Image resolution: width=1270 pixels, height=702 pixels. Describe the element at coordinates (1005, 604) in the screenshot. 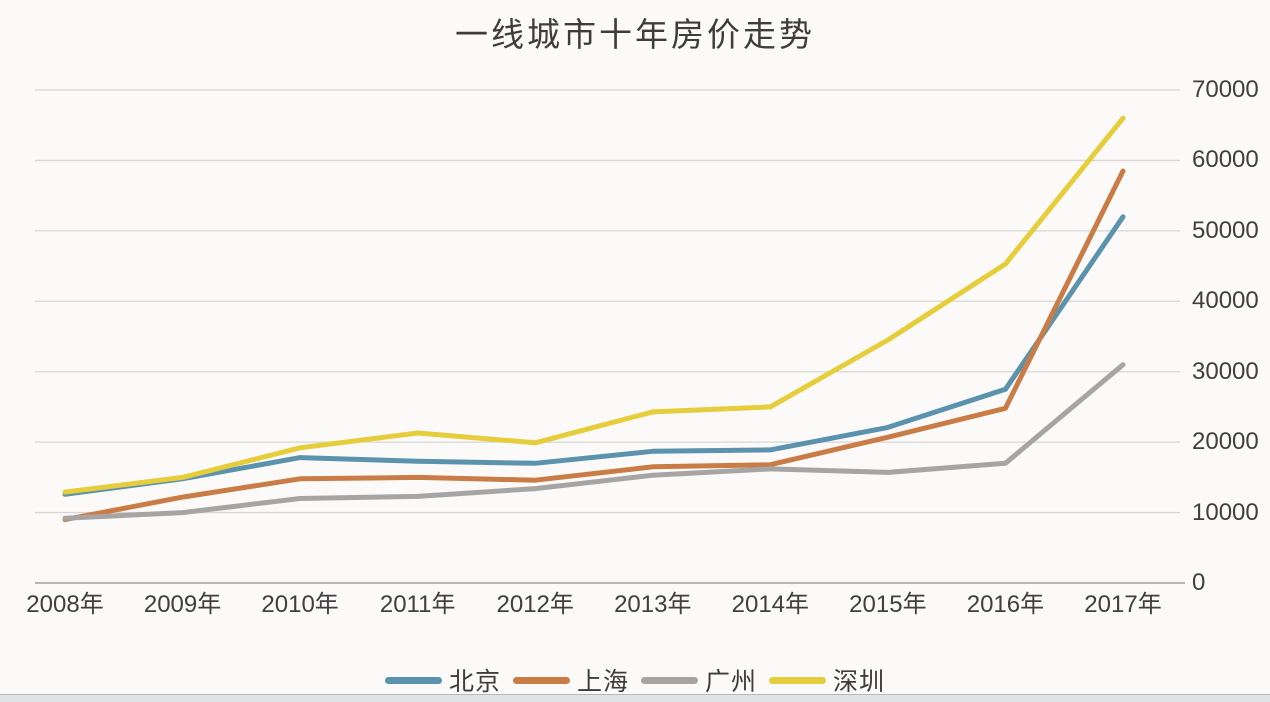

I see `x-tick-label-2016年: 2016年` at that location.